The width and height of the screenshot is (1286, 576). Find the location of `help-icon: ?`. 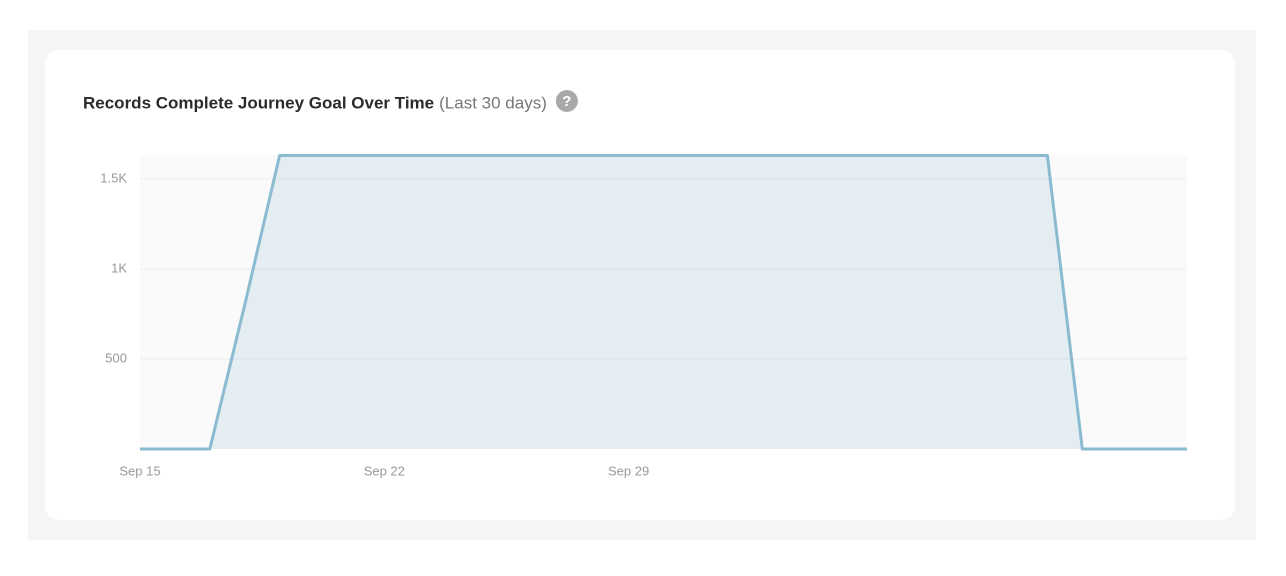

help-icon: ? is located at coordinates (566, 101).